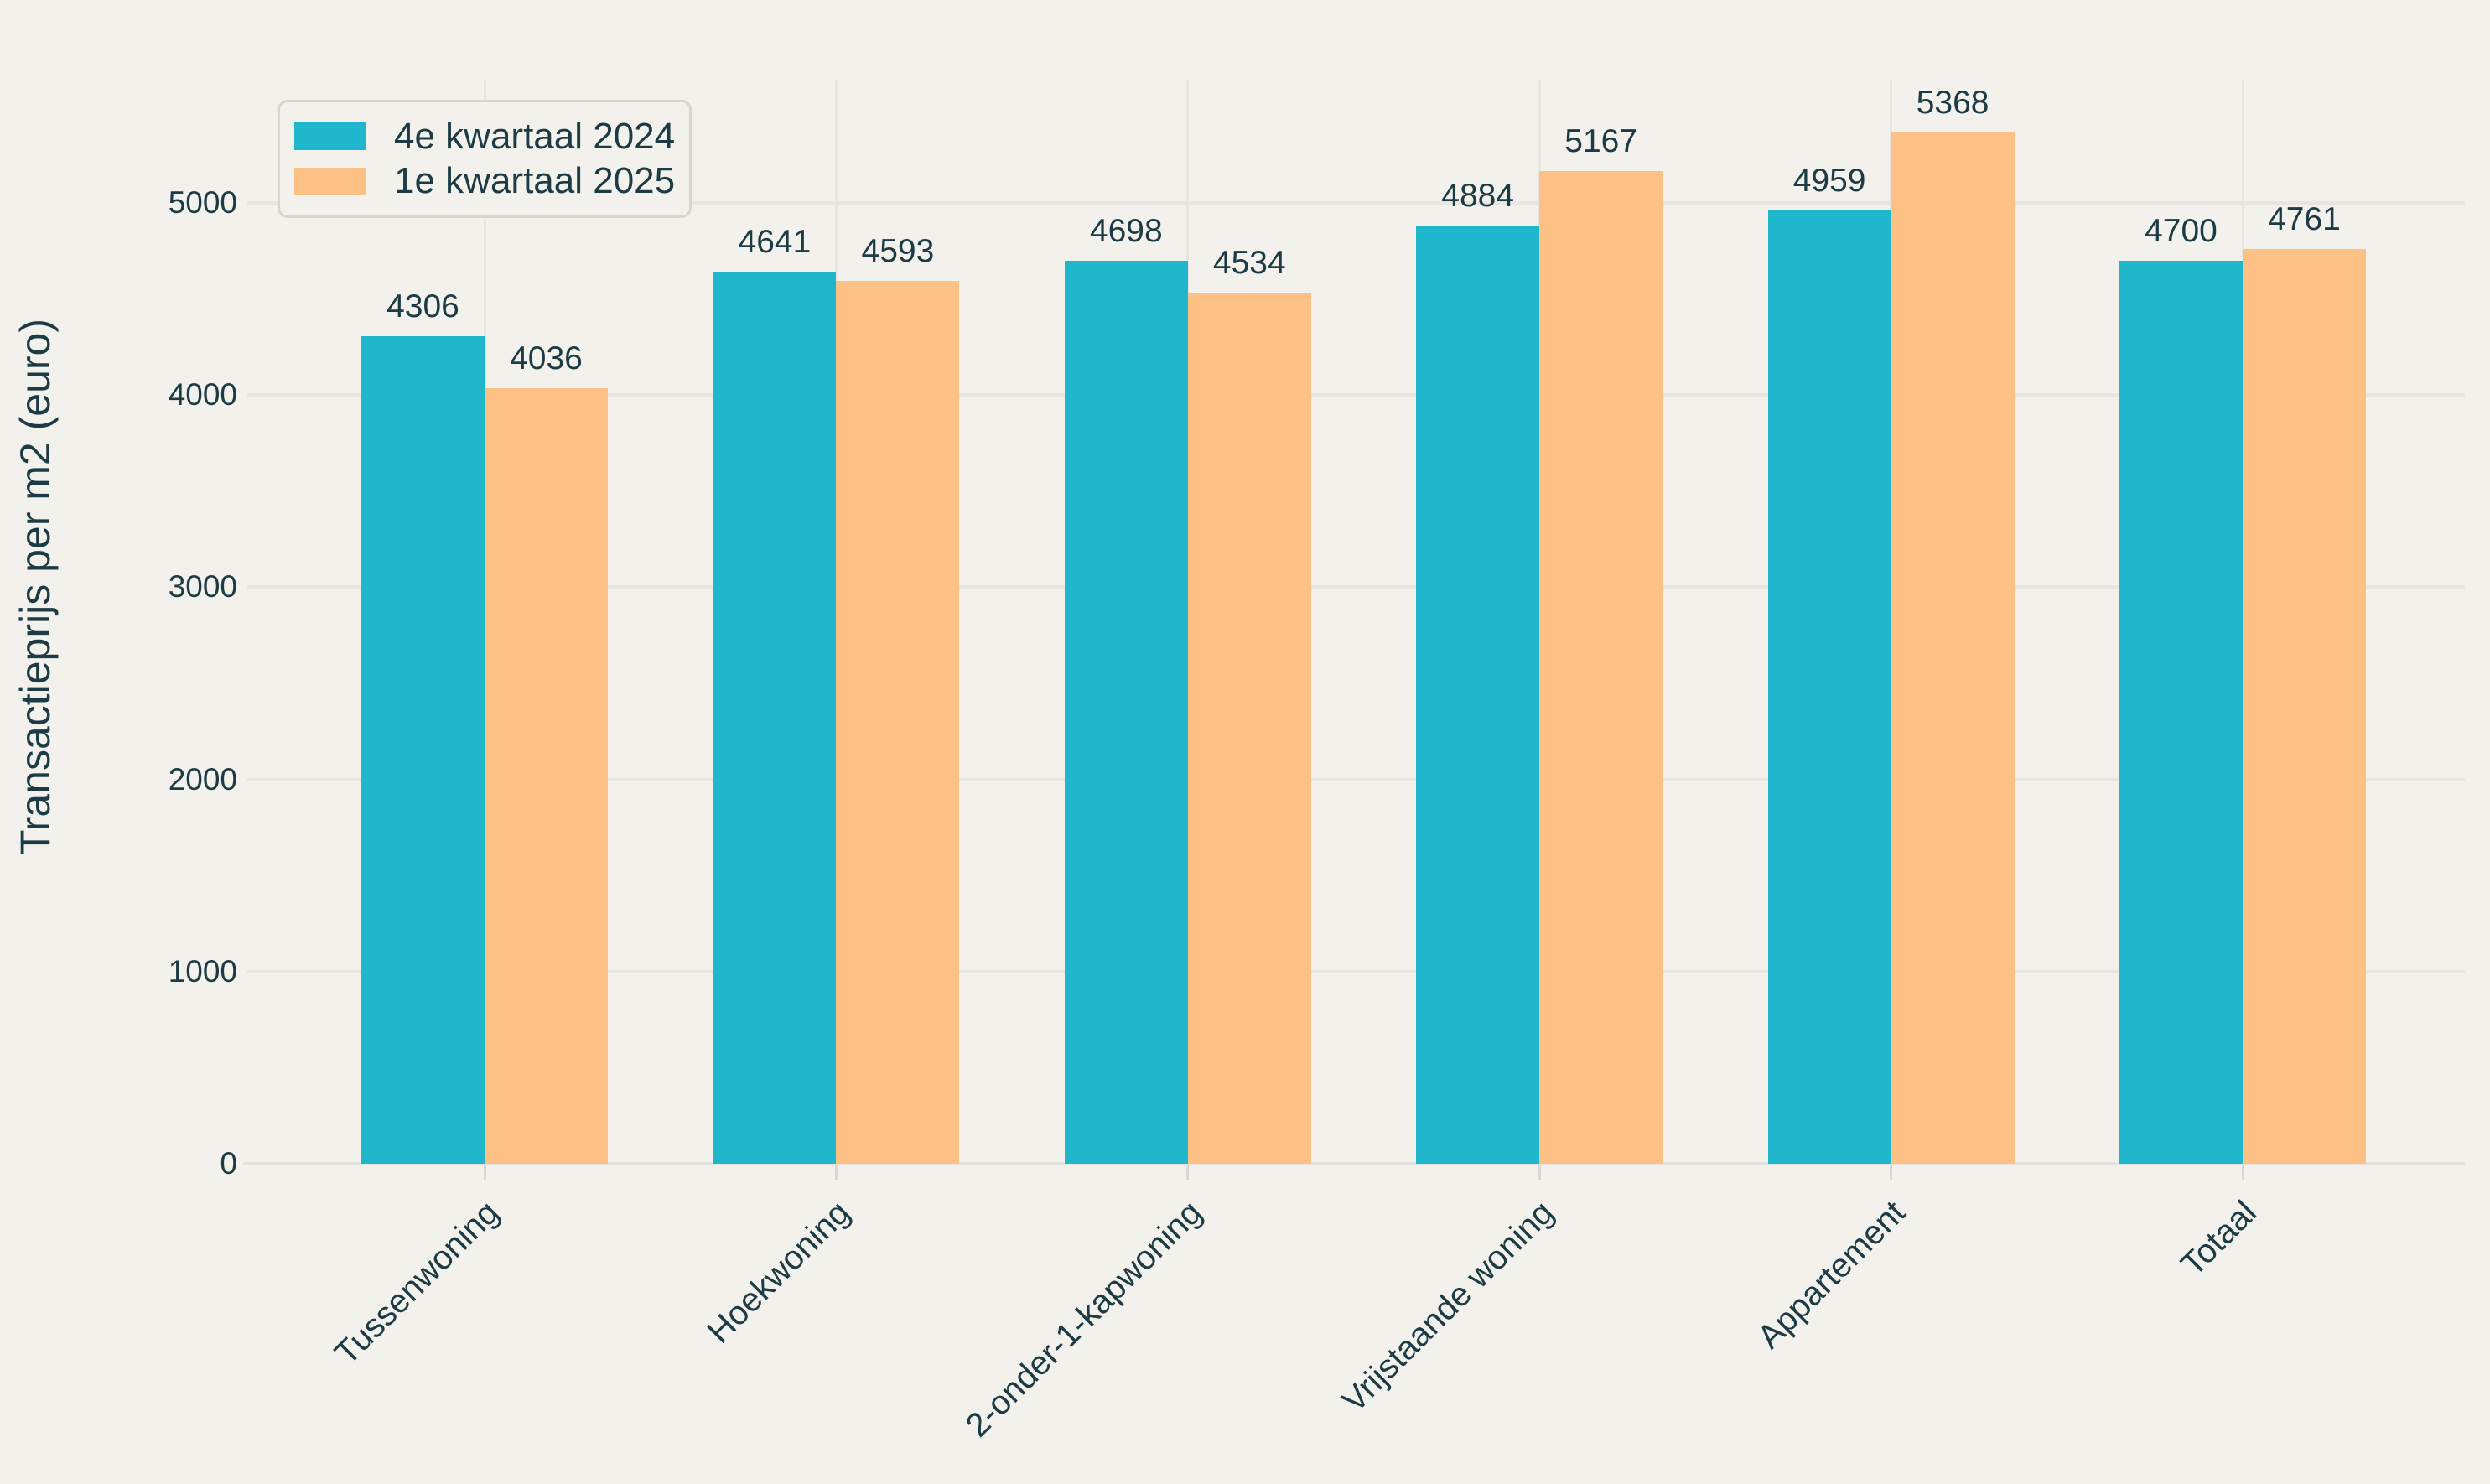 The image size is (2490, 1484). I want to click on y-tick-label: 3000, so click(202, 586).